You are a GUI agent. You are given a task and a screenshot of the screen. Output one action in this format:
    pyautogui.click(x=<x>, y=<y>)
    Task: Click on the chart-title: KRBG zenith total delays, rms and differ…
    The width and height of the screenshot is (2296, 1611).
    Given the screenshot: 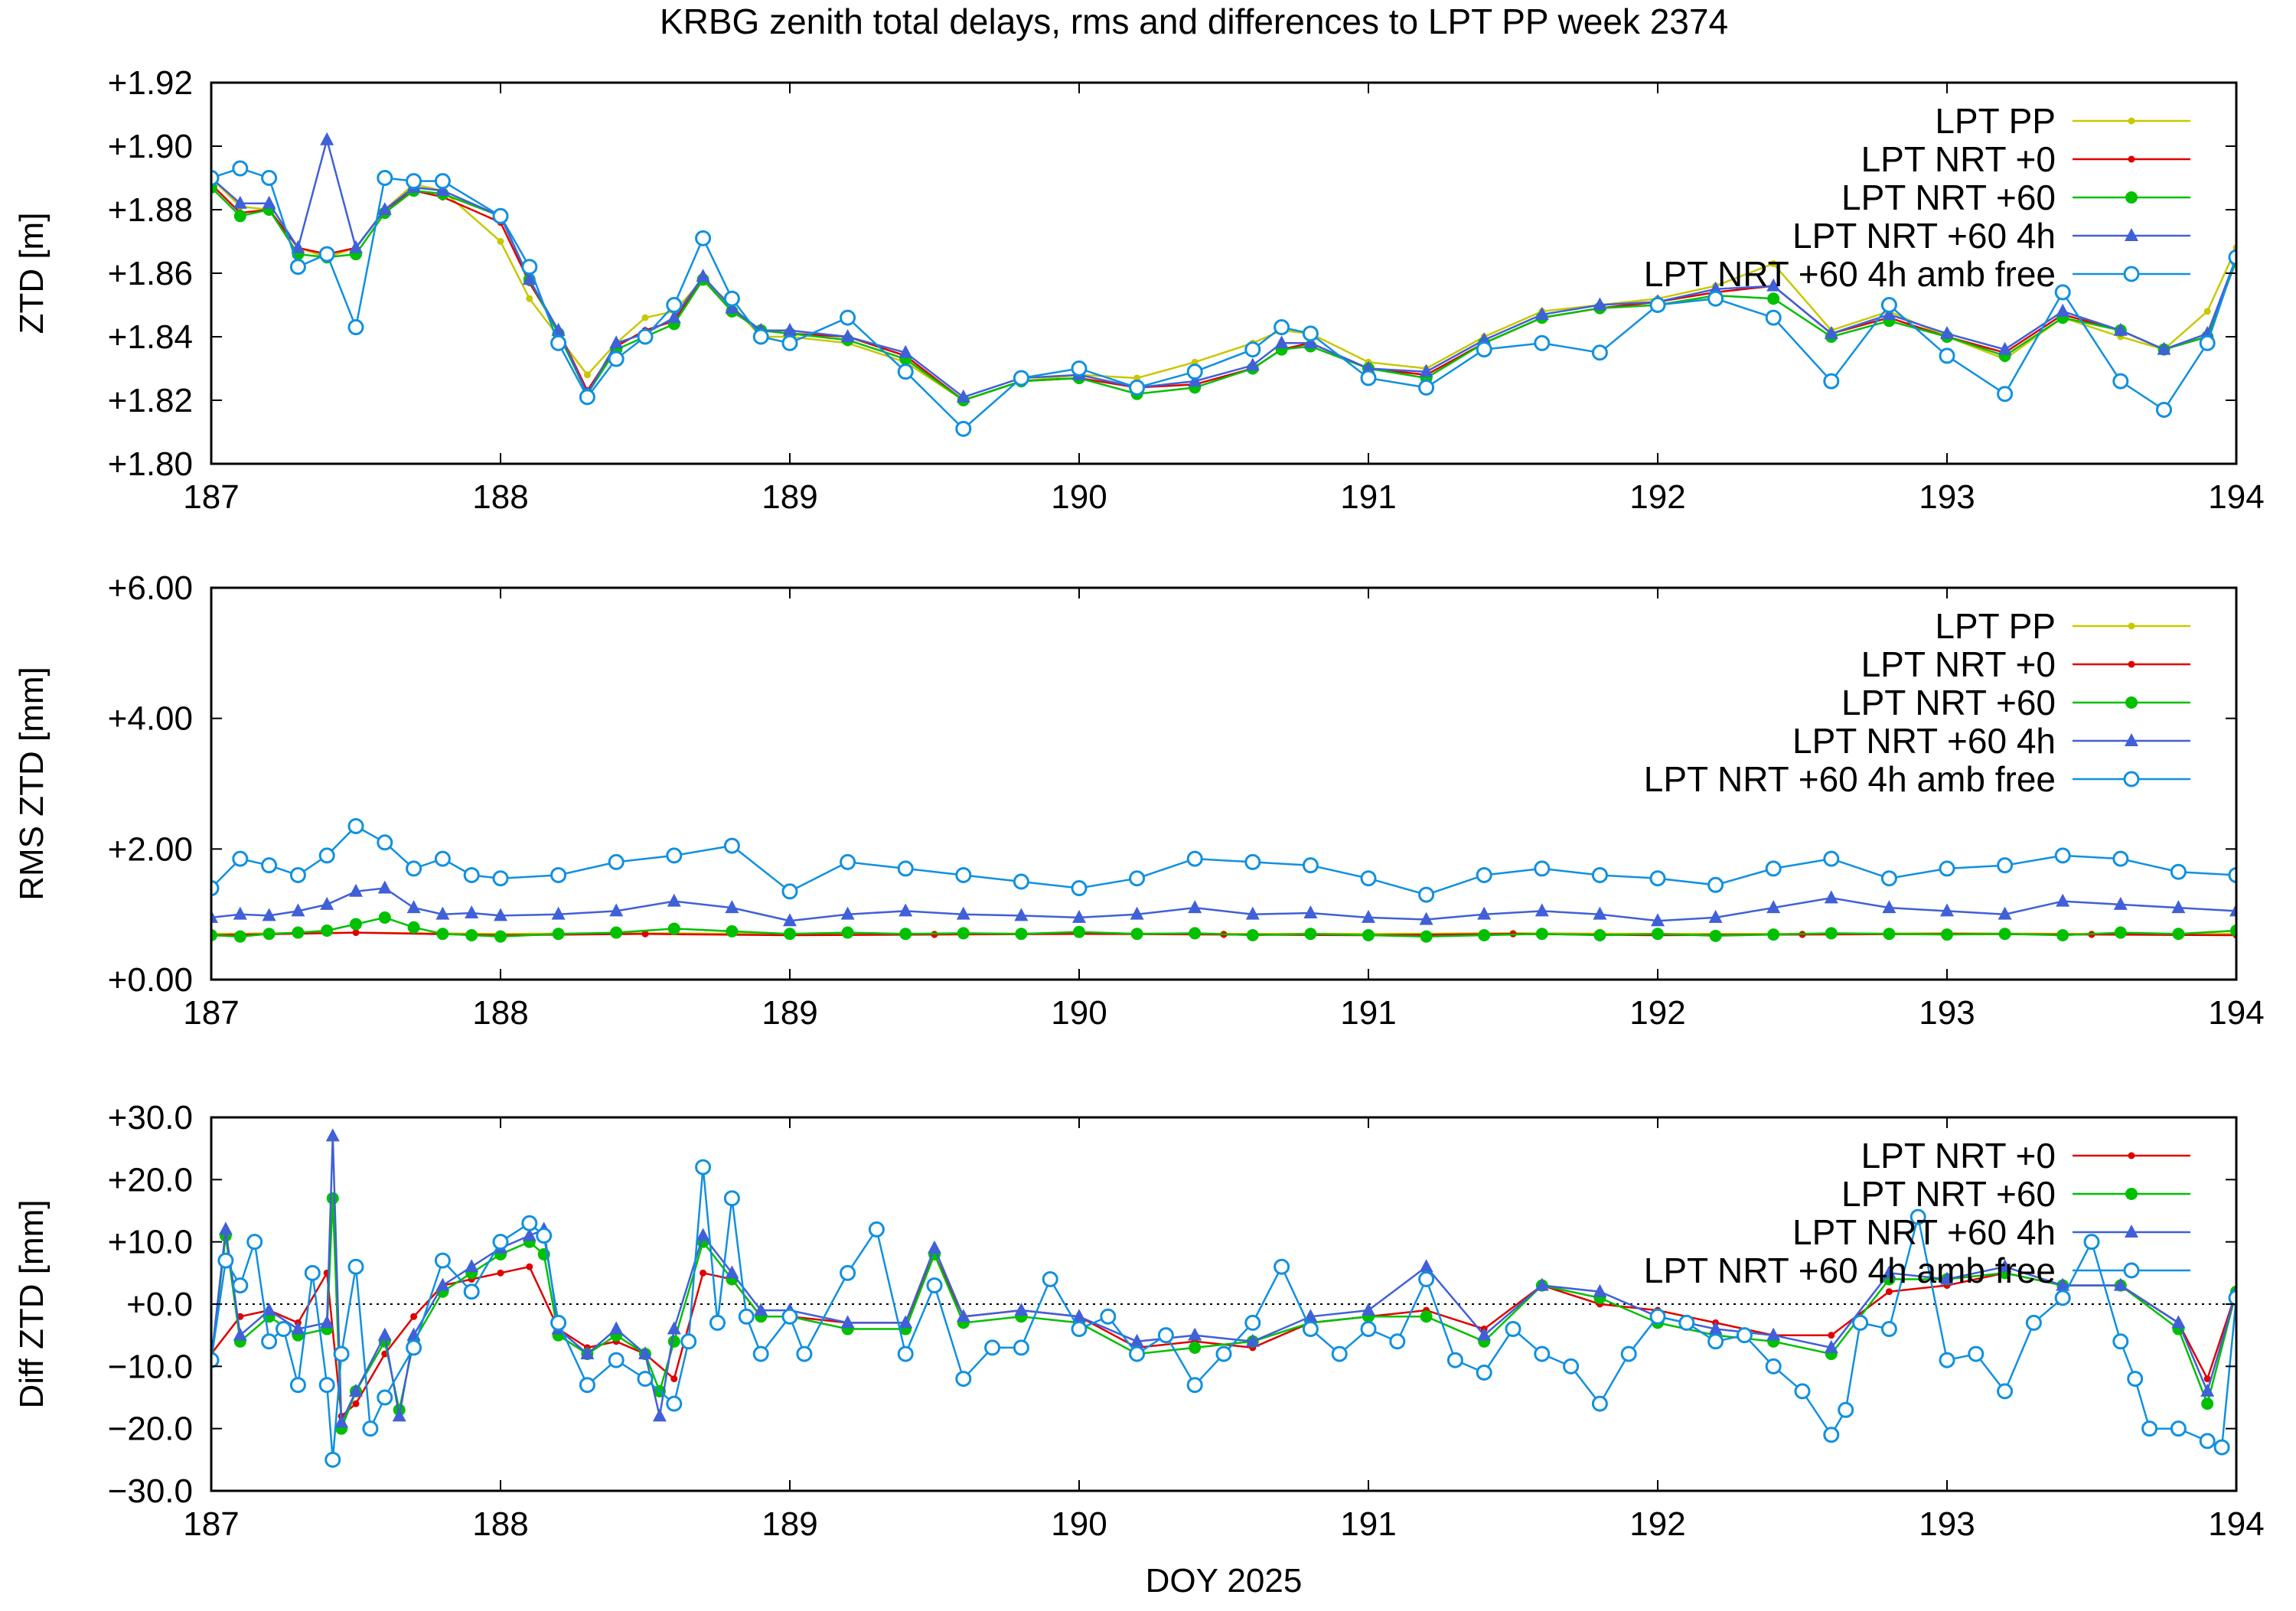 What is the action you would take?
    pyautogui.click(x=1194, y=21)
    